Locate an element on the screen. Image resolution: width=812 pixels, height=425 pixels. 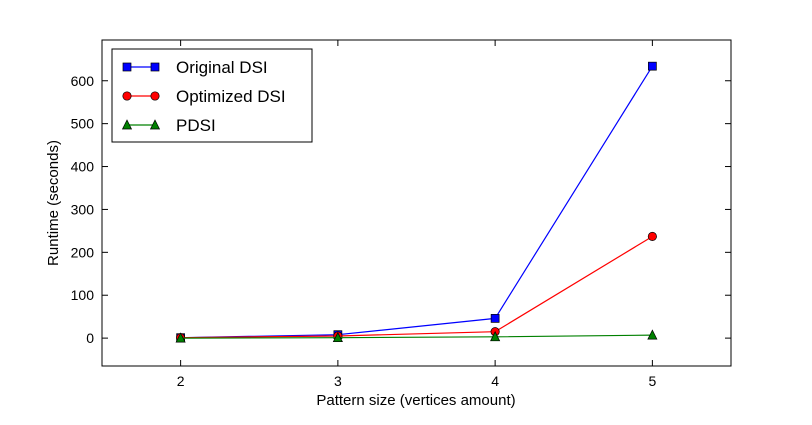
legend-label: Original DSI is located at coordinates (222, 67).